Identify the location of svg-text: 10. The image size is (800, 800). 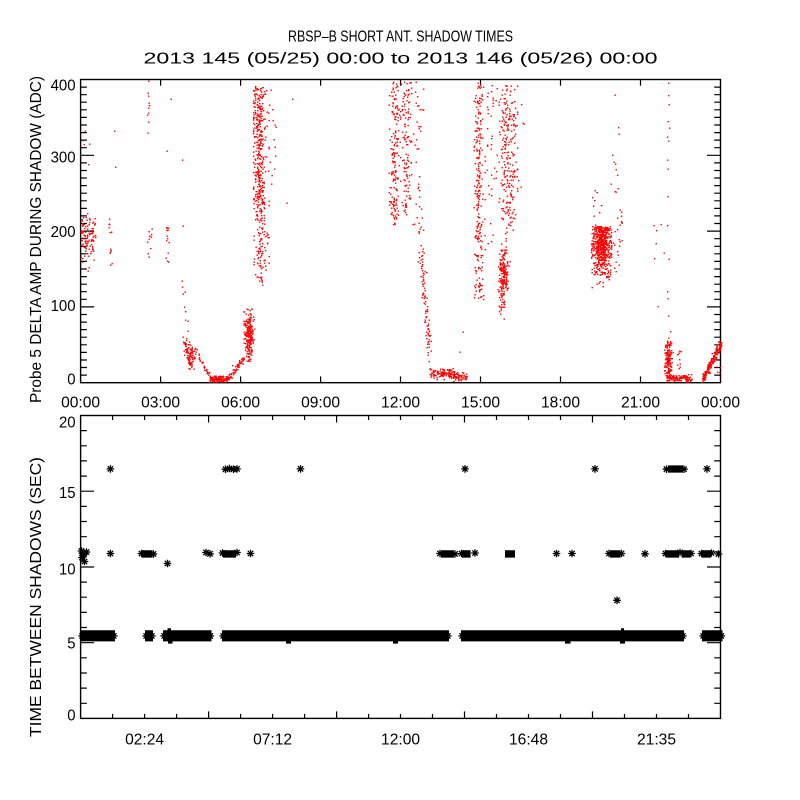
(67, 570).